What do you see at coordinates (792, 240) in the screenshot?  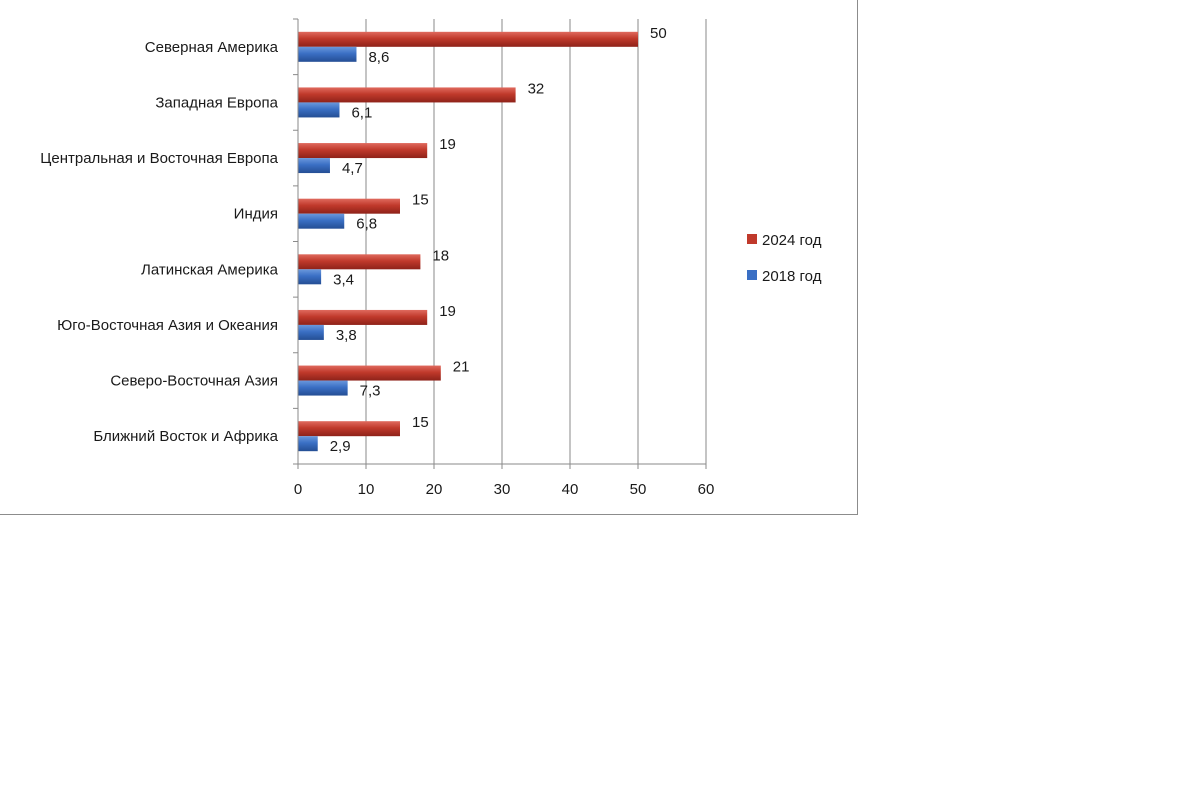 I see `legend-label: 2024 год` at bounding box center [792, 240].